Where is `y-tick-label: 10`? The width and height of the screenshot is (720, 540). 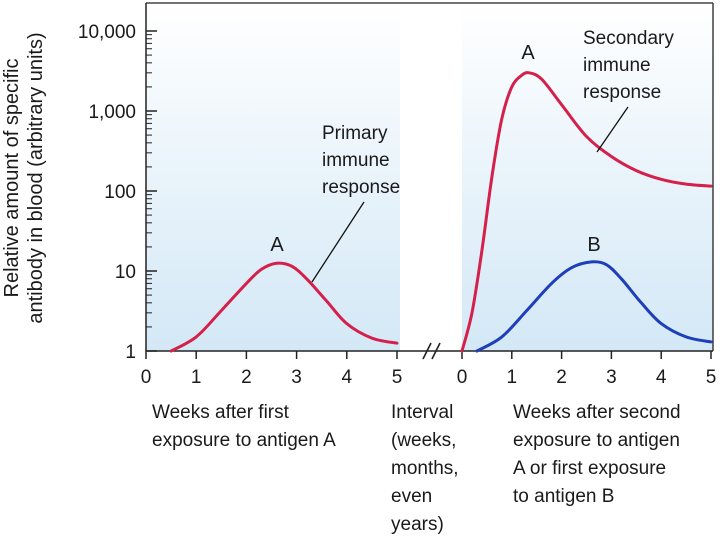 y-tick-label: 10 is located at coordinates (125, 272).